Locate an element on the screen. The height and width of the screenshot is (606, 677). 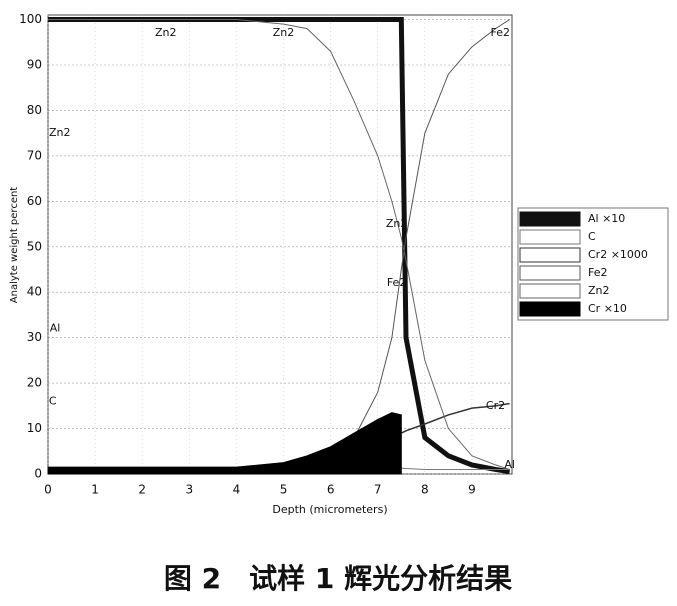
annotation: Cr2 is located at coordinates (495, 405).